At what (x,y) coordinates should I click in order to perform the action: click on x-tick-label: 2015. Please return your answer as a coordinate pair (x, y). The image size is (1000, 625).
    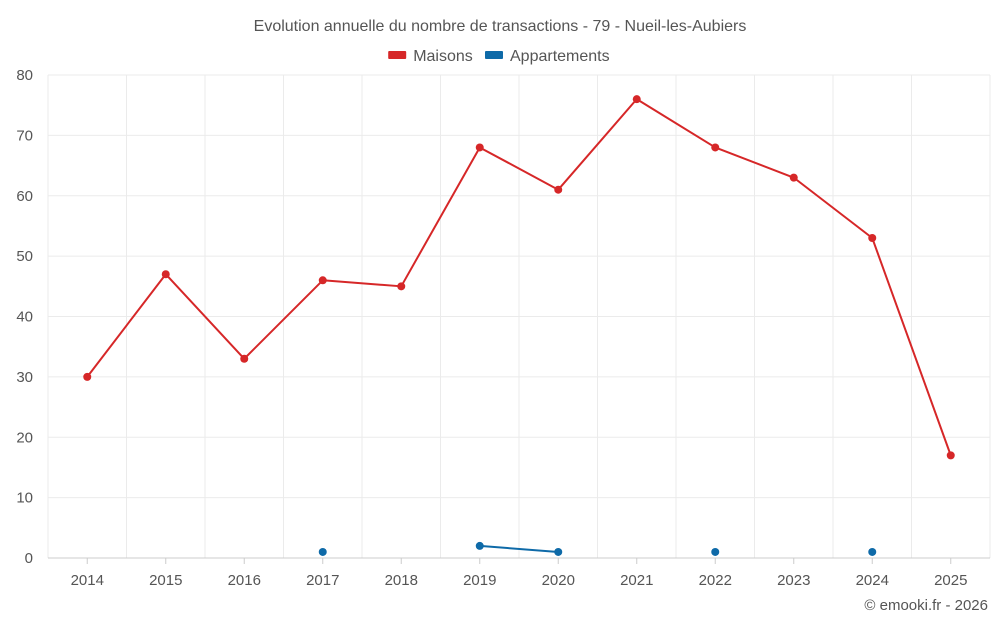
    Looking at the image, I should click on (165, 580).